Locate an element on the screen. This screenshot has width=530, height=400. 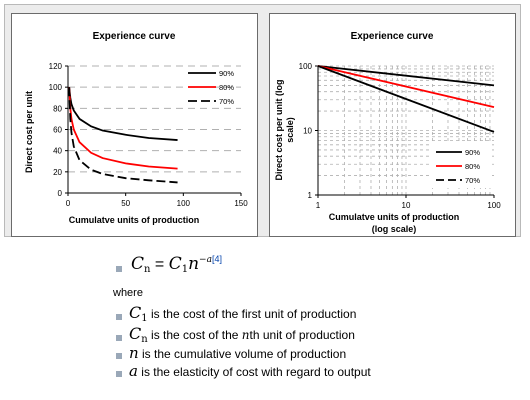
def-symbol-sub: n is located at coordinates (144, 339).